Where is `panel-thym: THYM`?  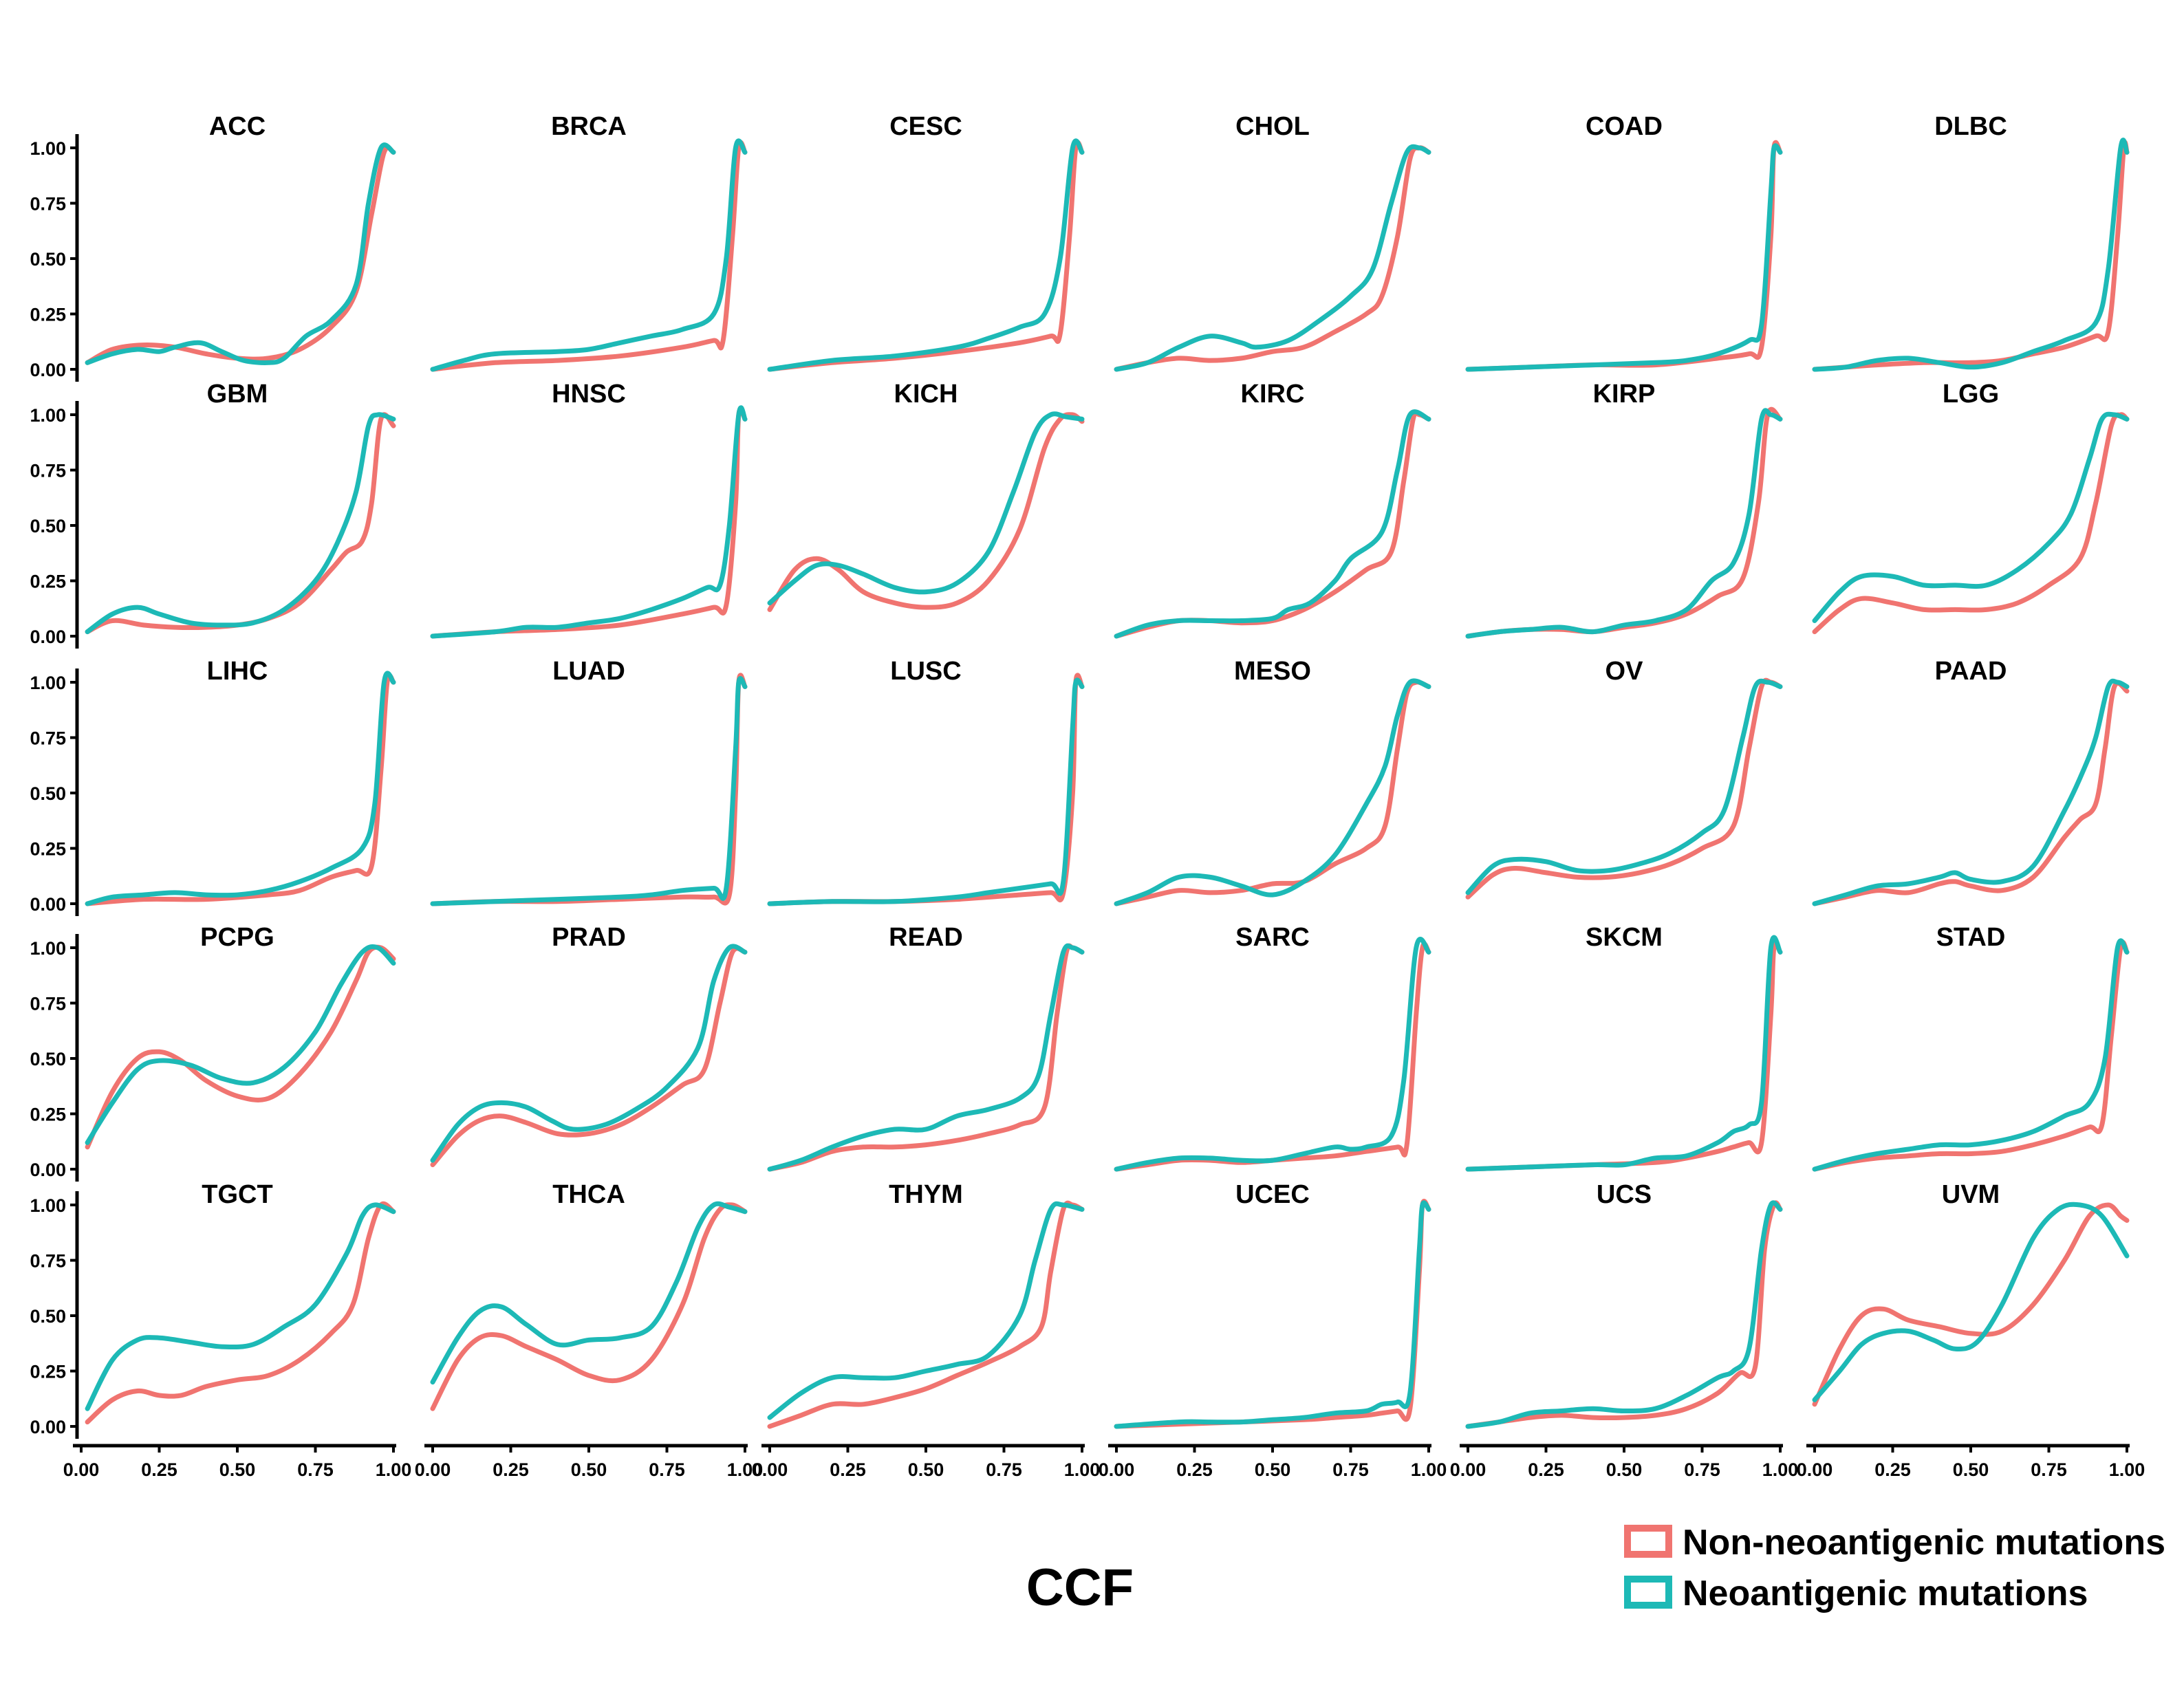 panel-thym: THYM is located at coordinates (926, 1304).